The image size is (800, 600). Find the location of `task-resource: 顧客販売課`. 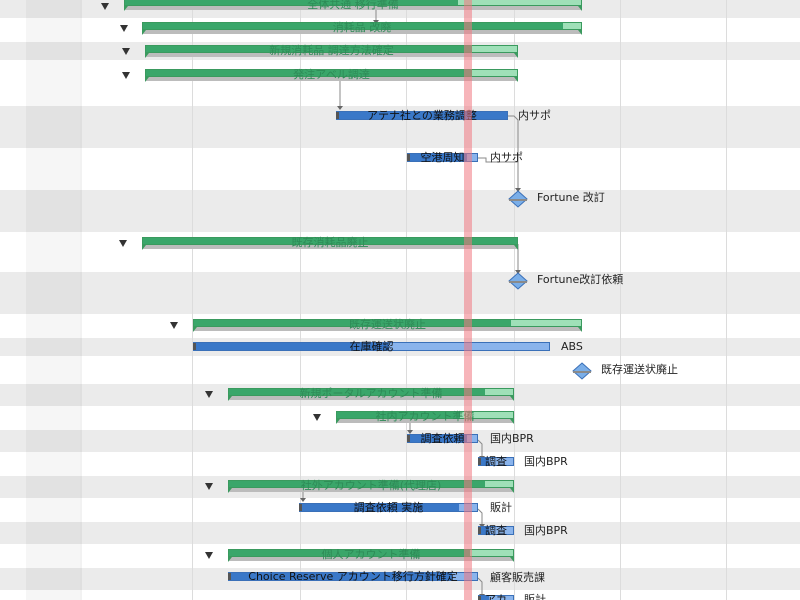

task-resource: 顧客販売課 is located at coordinates (517, 577).